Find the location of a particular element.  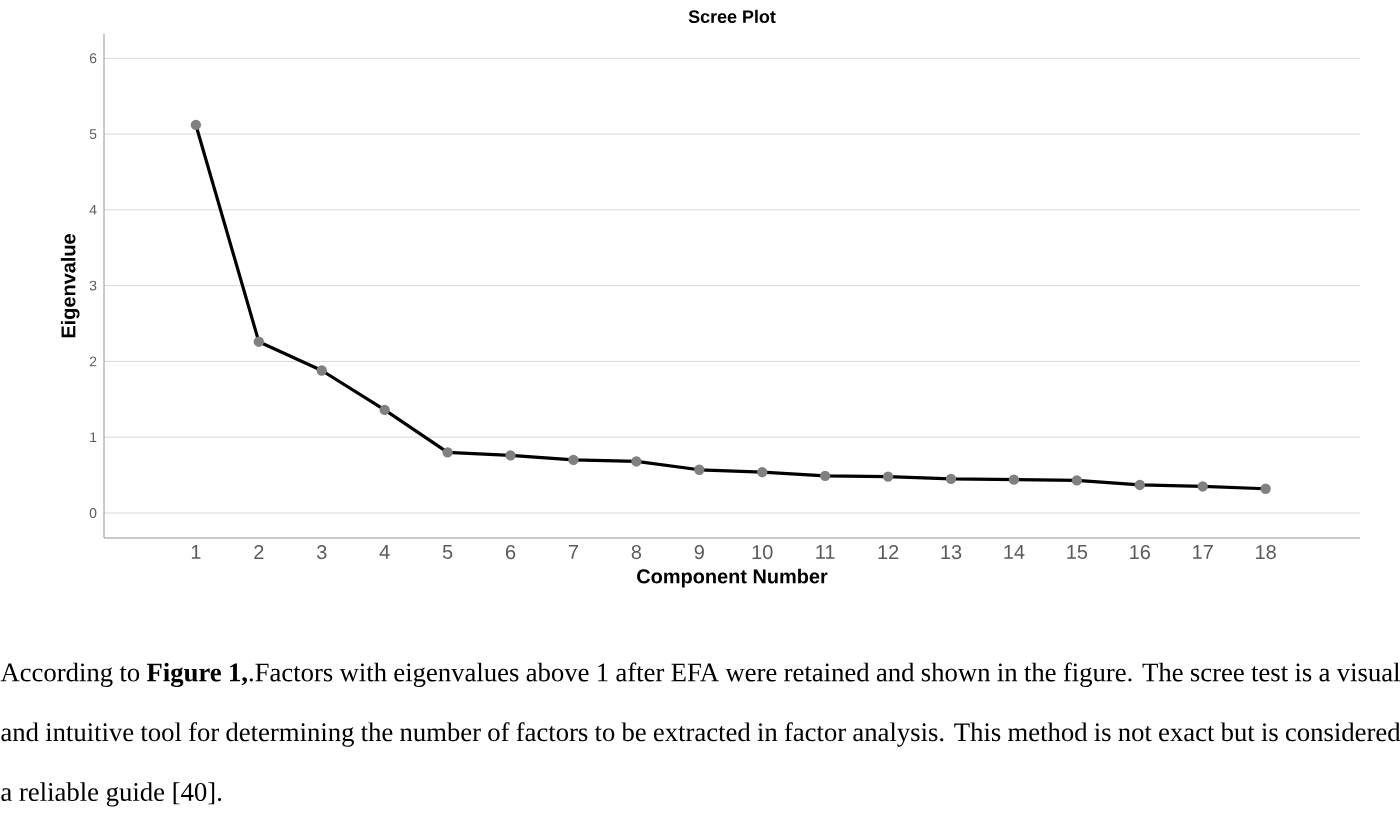

x-tick-label: 2 is located at coordinates (259, 552).